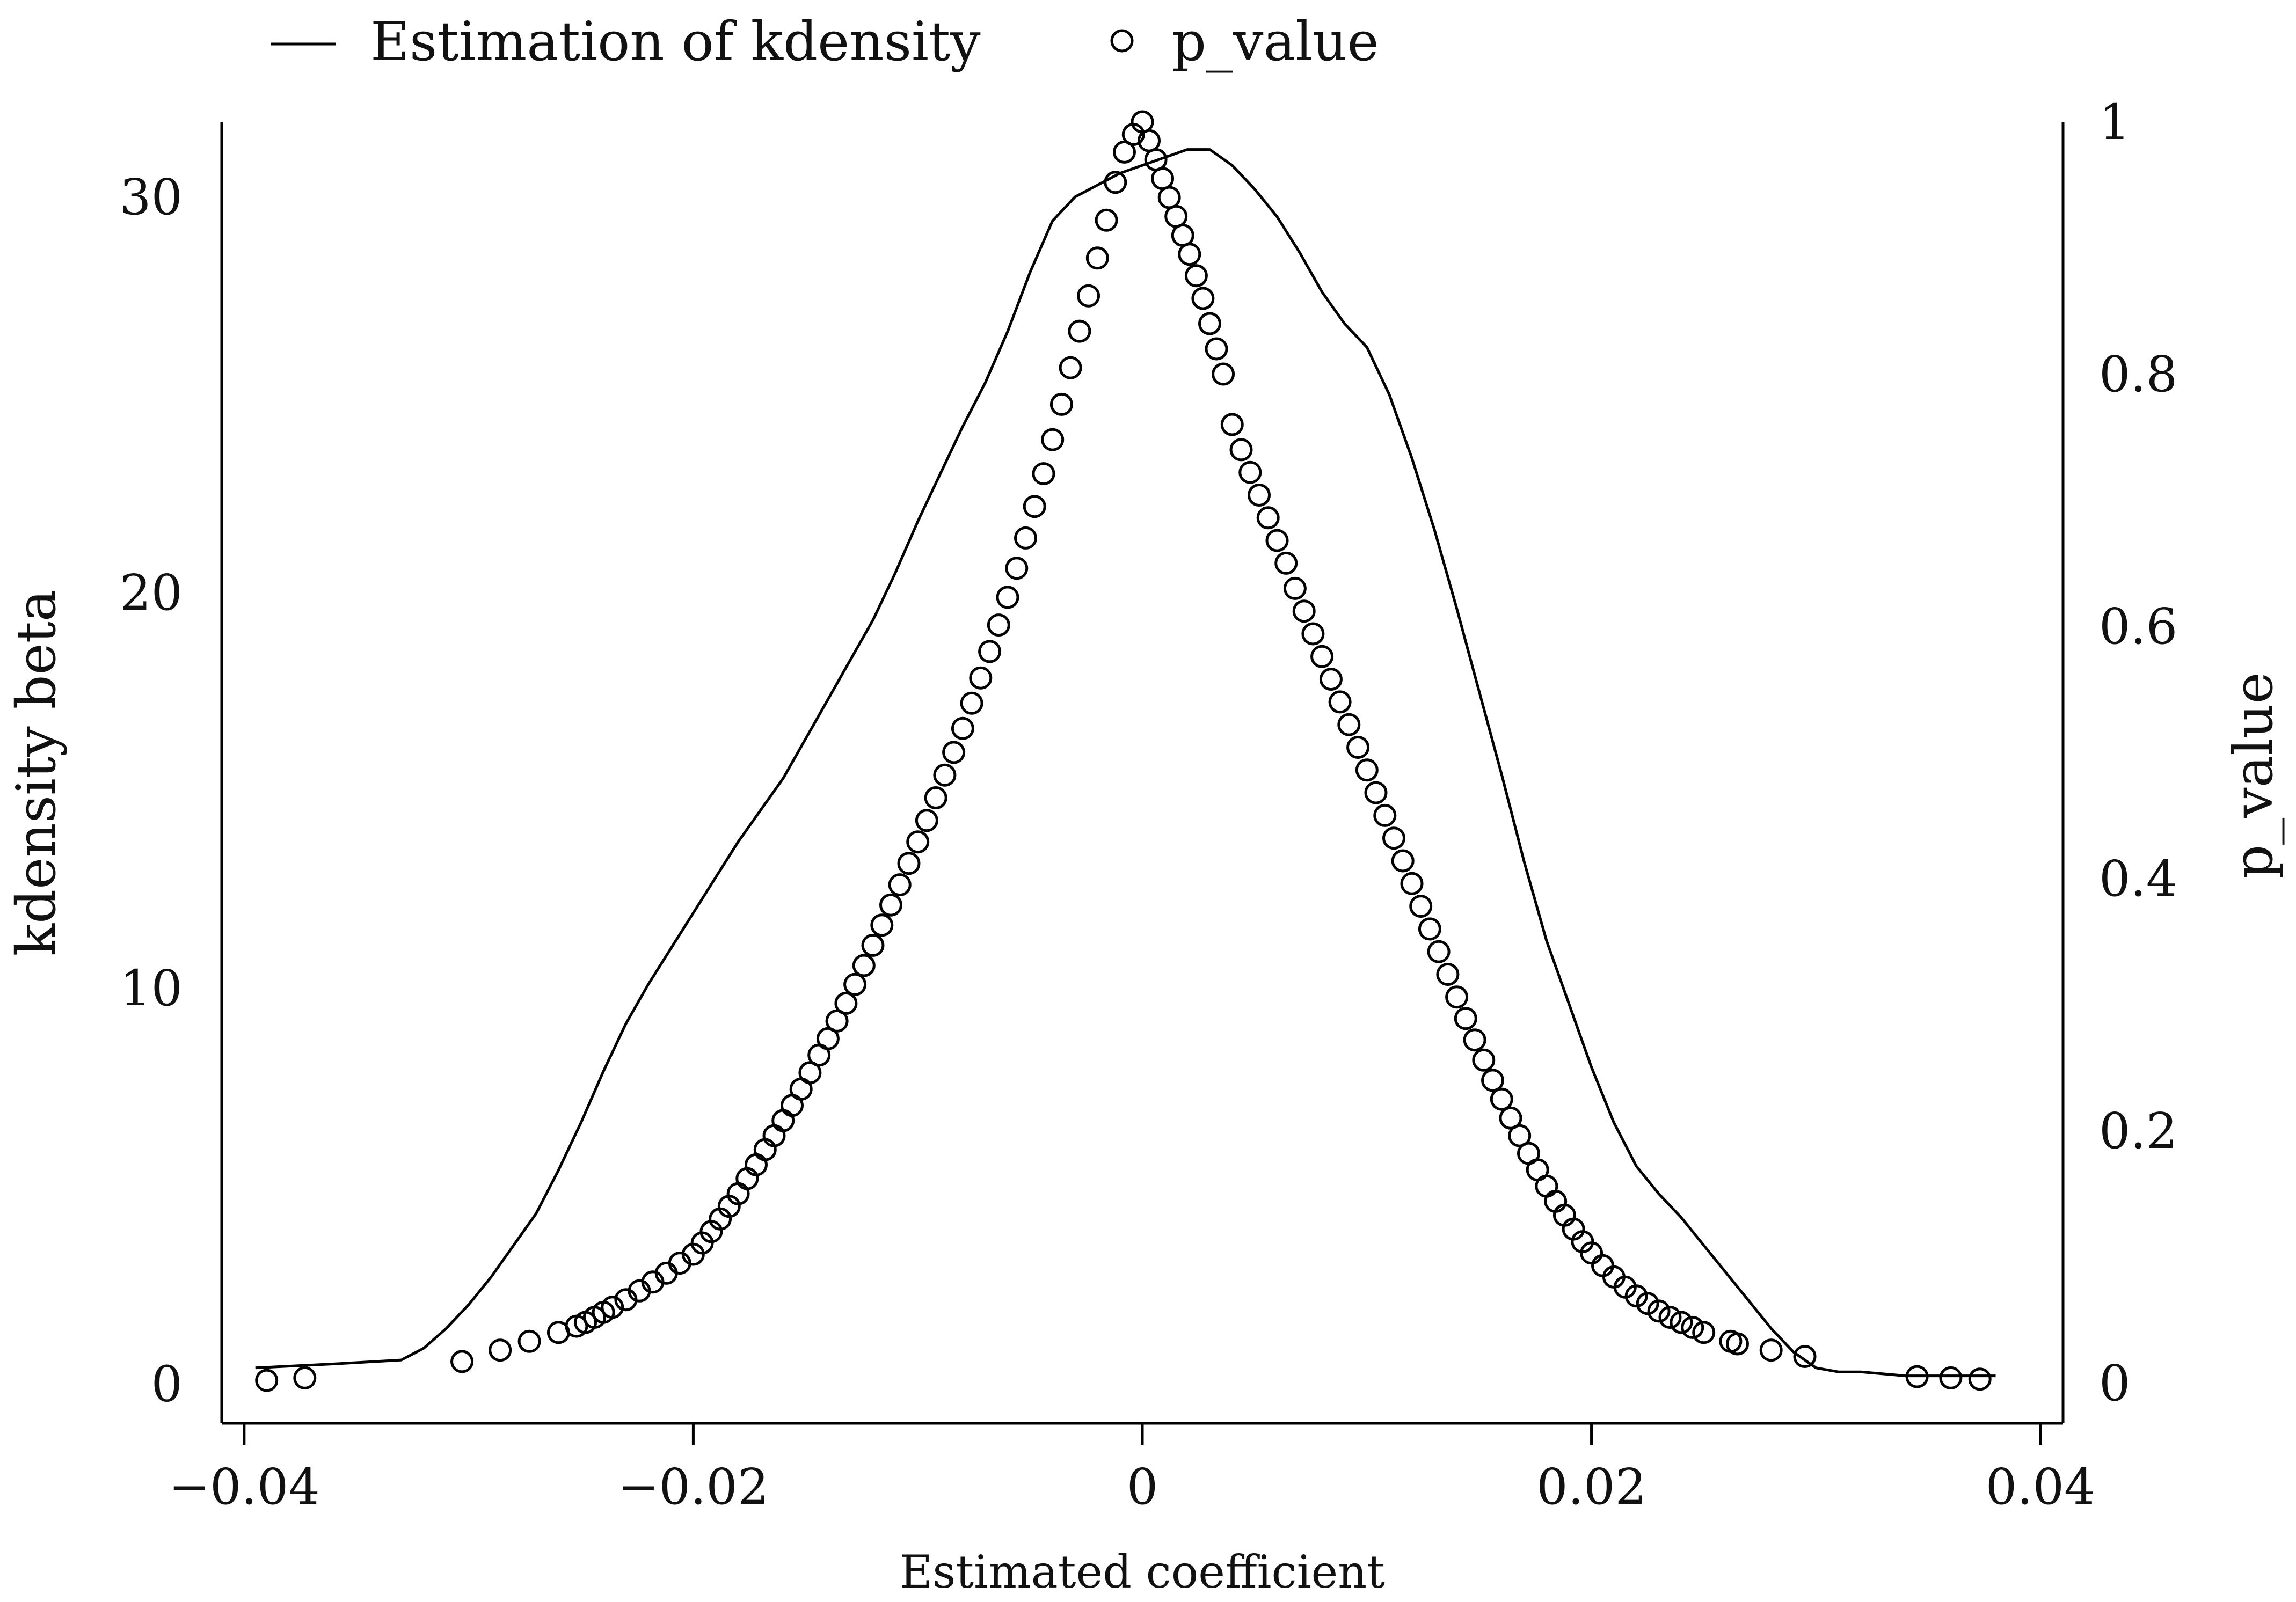  What do you see at coordinates (1142, 1572) in the screenshot?
I see `x-axis-title: Estimated coefficient` at bounding box center [1142, 1572].